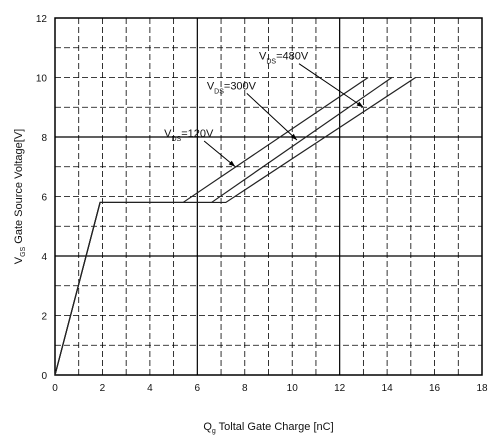 Image resolution: width=489 pixels, height=441 pixels. Describe the element at coordinates (103, 388) in the screenshot. I see `x-tick-label: 2` at that location.